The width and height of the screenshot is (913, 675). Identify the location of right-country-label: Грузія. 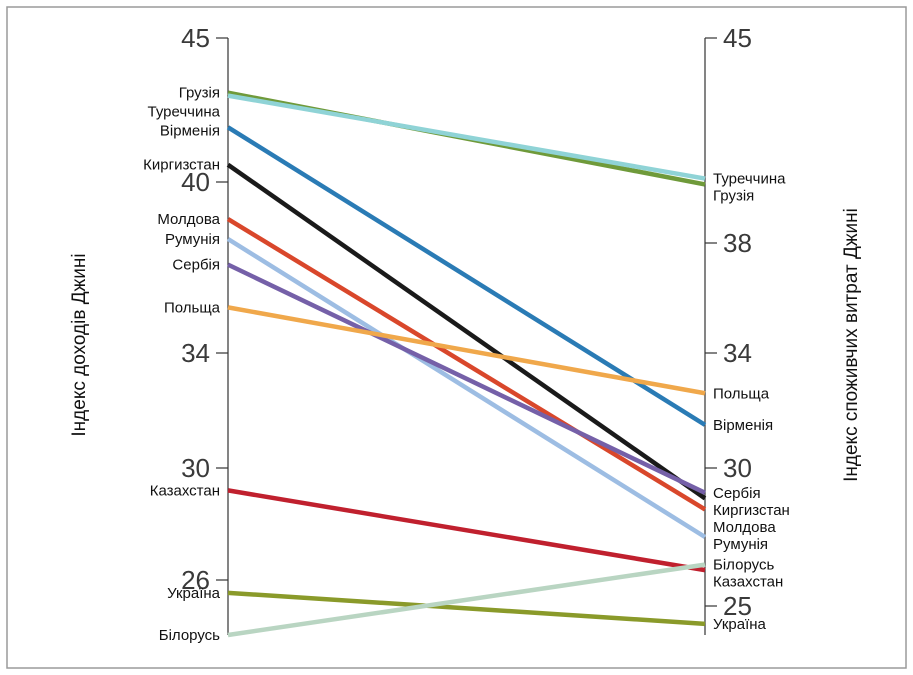
(733, 196).